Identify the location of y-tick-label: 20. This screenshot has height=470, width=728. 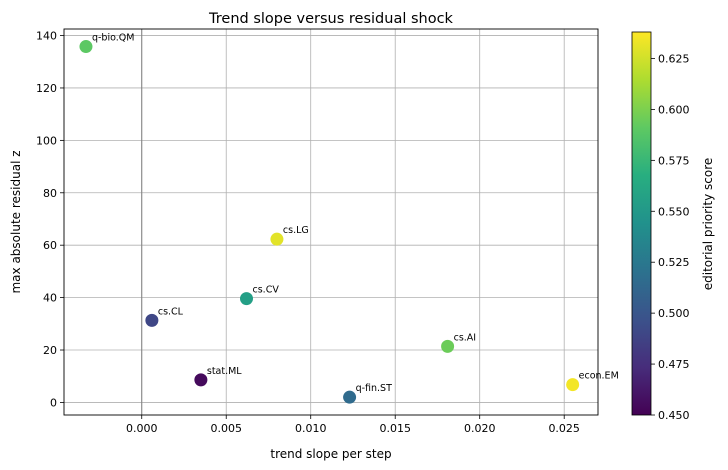
(50, 350).